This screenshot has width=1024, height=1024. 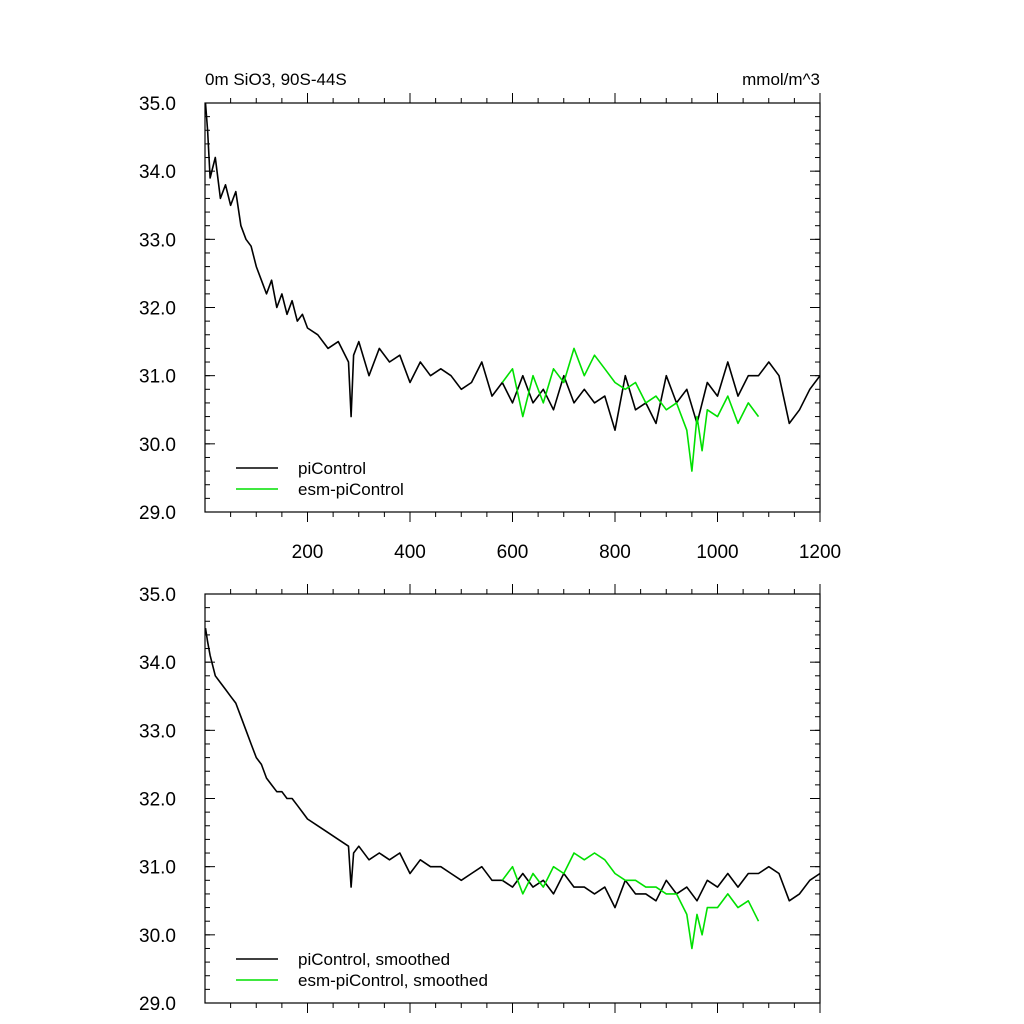 What do you see at coordinates (717, 552) in the screenshot?
I see `x-tick-label: 1000` at bounding box center [717, 552].